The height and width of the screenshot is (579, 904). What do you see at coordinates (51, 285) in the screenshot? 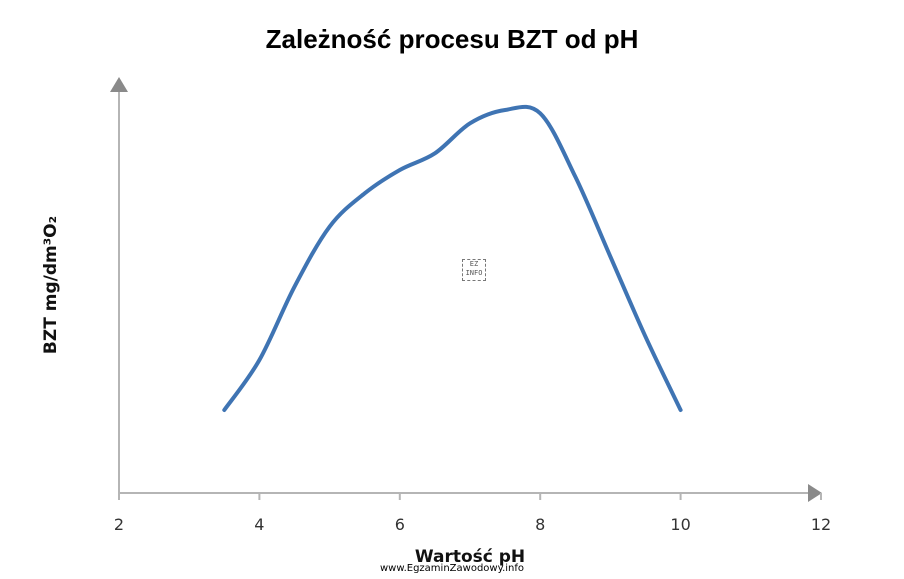
I see `y-axis-label: BZT mg/dm³O₂` at bounding box center [51, 285].